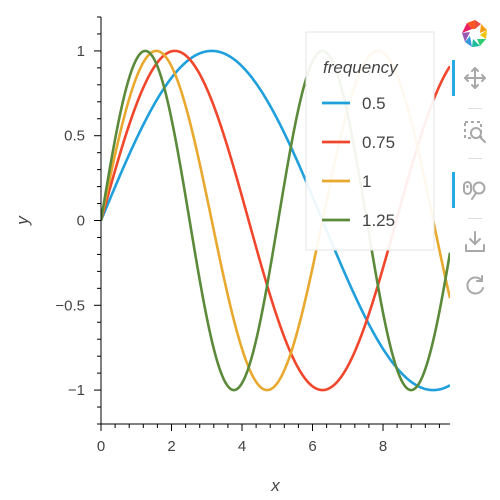  What do you see at coordinates (361, 67) in the screenshot?
I see `legend-title: frequency` at bounding box center [361, 67].